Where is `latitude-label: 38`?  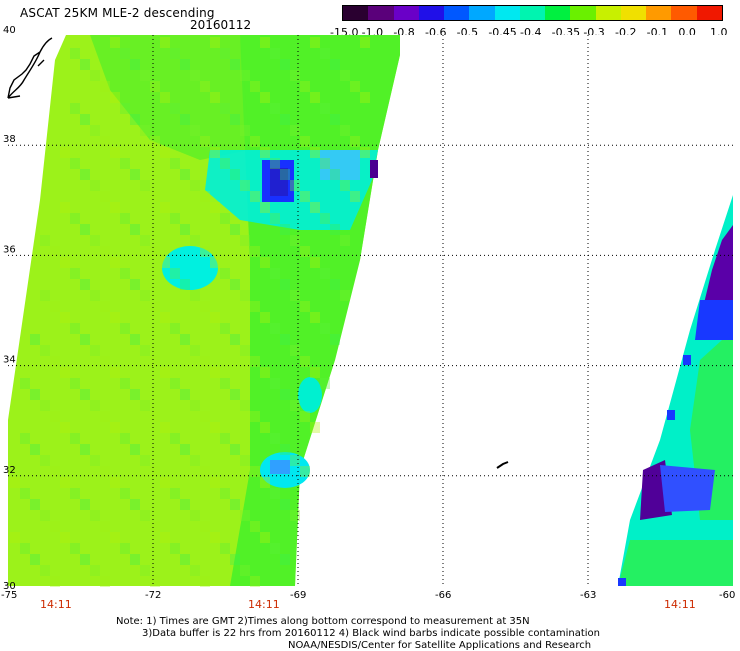 latitude-label: 38 is located at coordinates (9, 139).